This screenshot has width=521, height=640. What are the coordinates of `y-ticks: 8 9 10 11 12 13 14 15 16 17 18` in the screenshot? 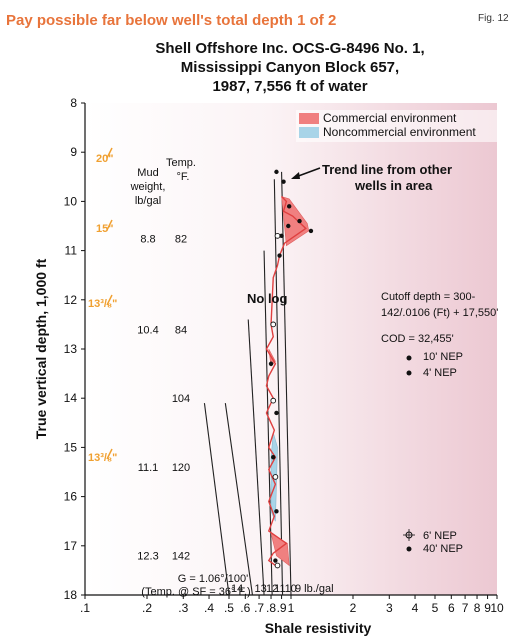 It's located at (74, 349).